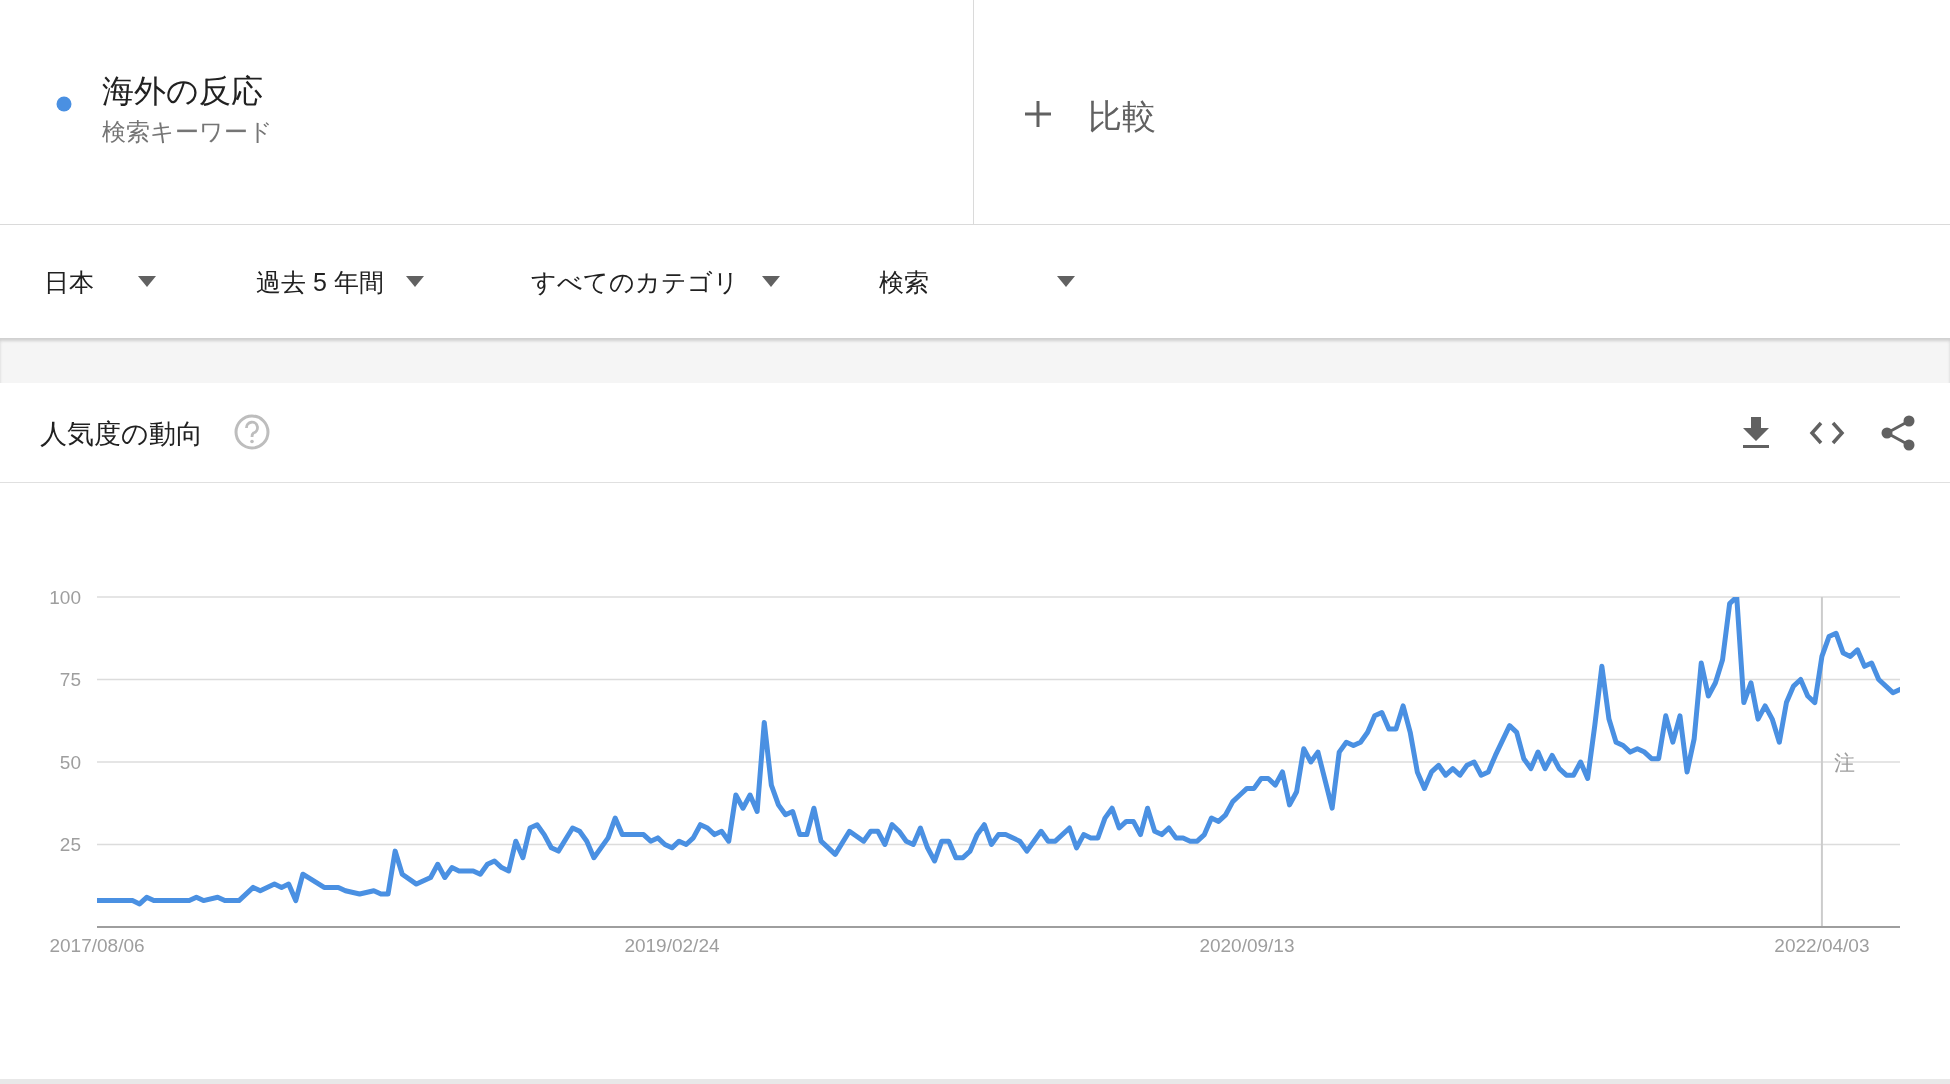 The height and width of the screenshot is (1084, 1950). What do you see at coordinates (635, 282) in the screenshot?
I see `text: すべてのカテゴリ` at bounding box center [635, 282].